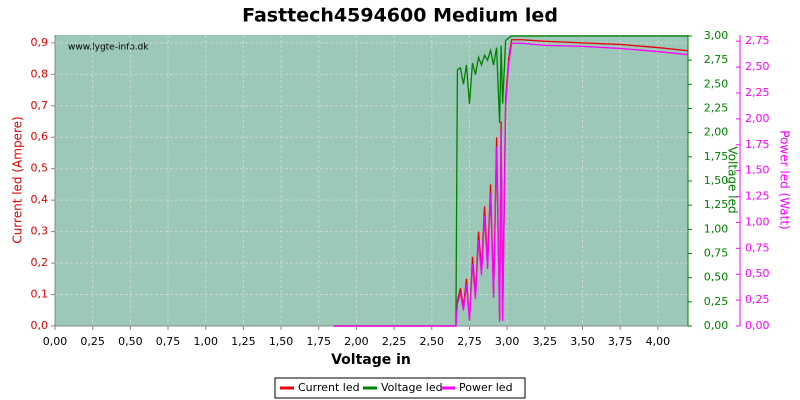 The height and width of the screenshot is (400, 800). Describe the element at coordinates (716, 107) in the screenshot. I see `y2-tick-label: 2,25` at that location.